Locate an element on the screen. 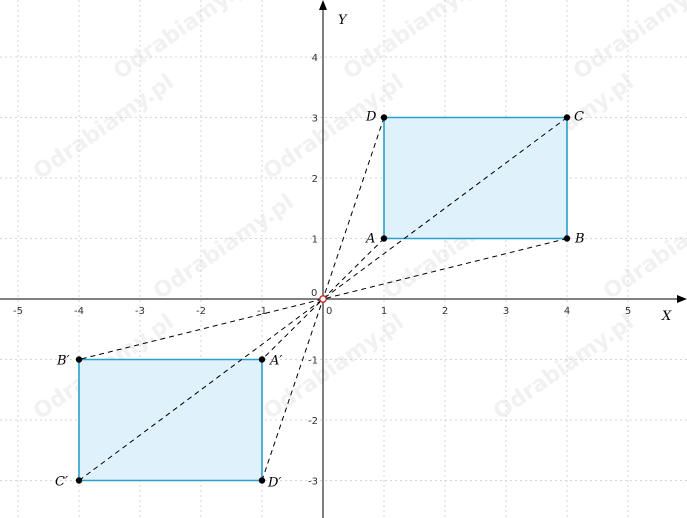 The width and height of the screenshot is (687, 518). y-tick-label: 4 is located at coordinates (315, 58).